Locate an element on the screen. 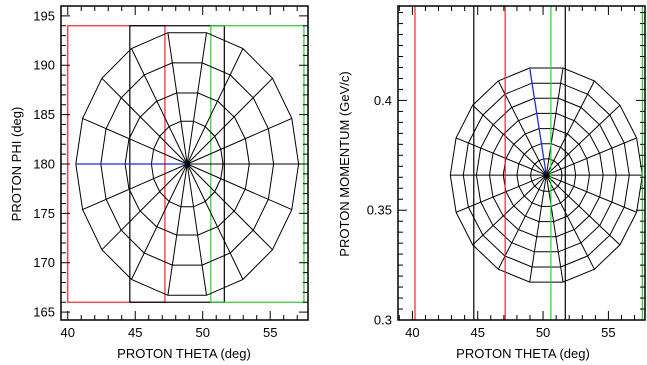 This screenshot has height=365, width=647. left-x-axis-label: PROTON THETA (deg) is located at coordinates (184, 353).